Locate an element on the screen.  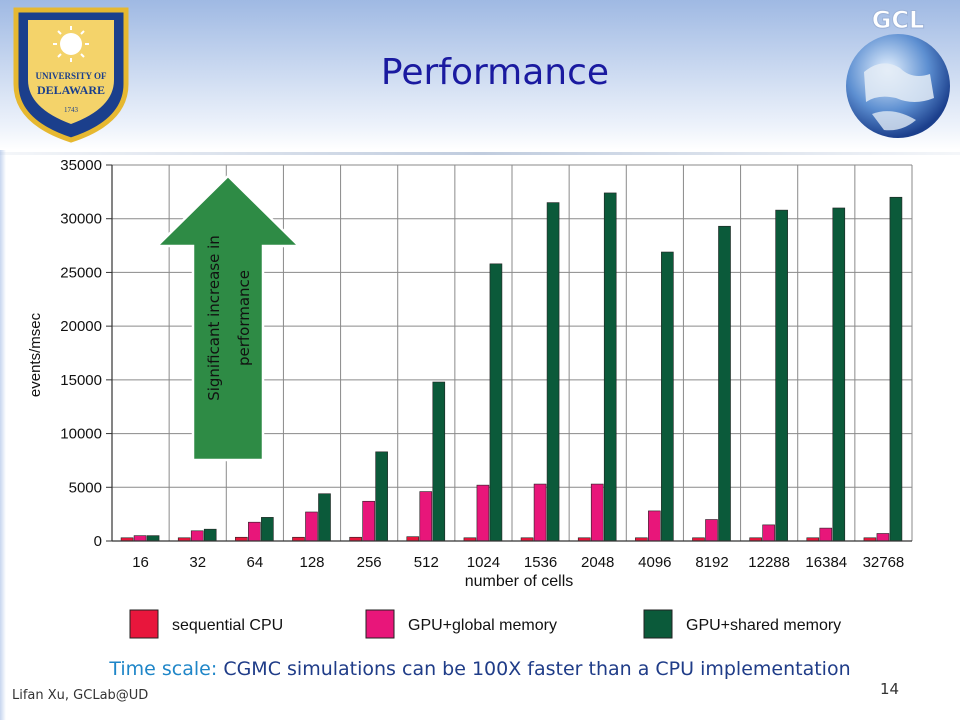
caption-keyword: Time scale: is located at coordinates (163, 669).